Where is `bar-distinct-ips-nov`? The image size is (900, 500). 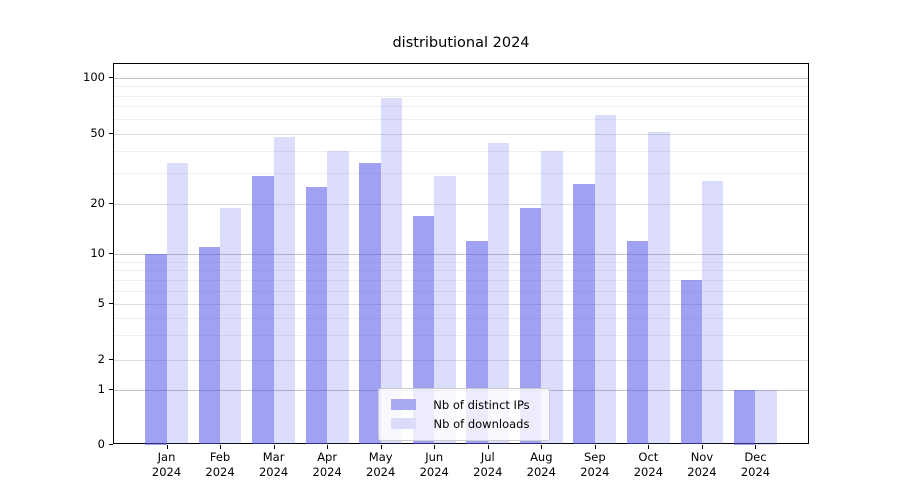
bar-distinct-ips-nov is located at coordinates (691, 362).